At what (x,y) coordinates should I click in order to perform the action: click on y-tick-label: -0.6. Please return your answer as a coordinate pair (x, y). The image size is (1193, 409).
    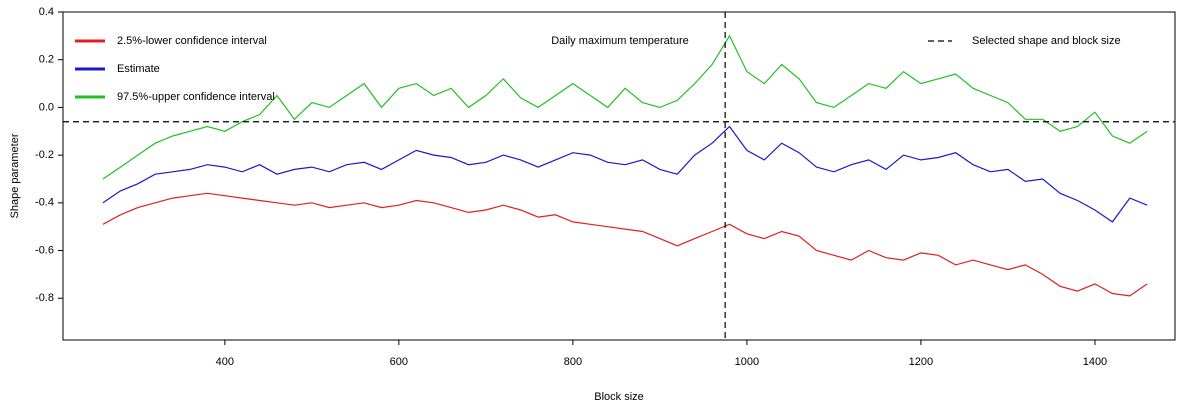
    Looking at the image, I should click on (44, 250).